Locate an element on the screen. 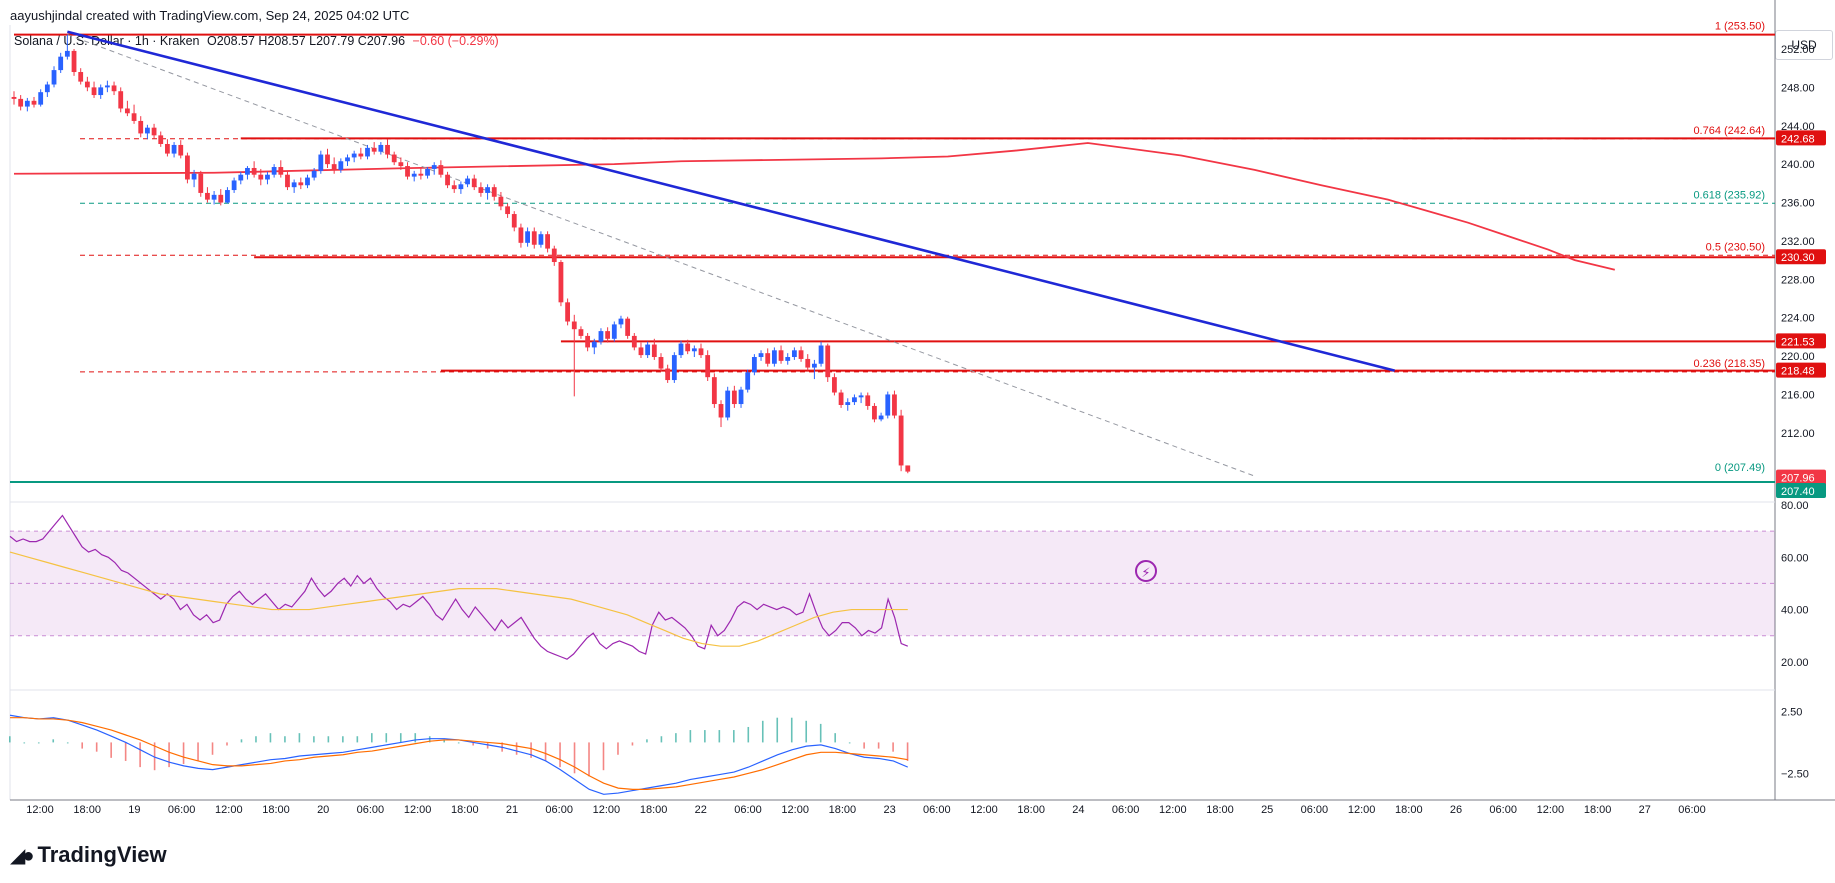  price-tick-label: 232.00 is located at coordinates (1798, 242).